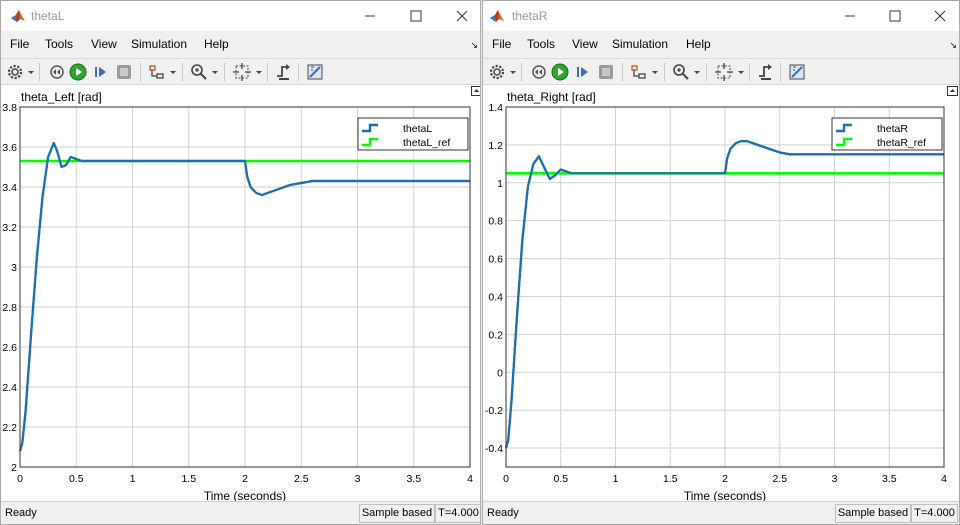 Image resolution: width=960 pixels, height=525 pixels. I want to click on x-tick-label: 2.5, so click(301, 479).